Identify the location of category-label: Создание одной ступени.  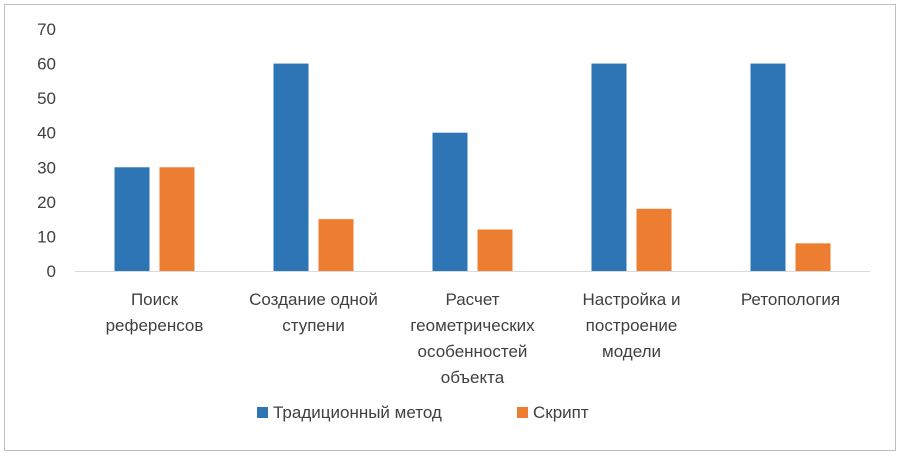
(313, 312).